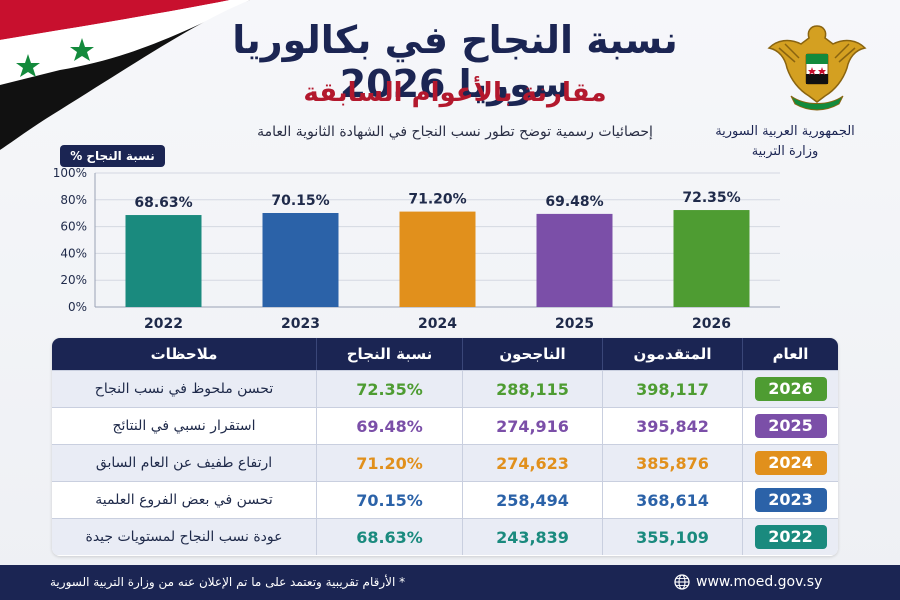  I want to click on applicants-value: 398,117, so click(672, 389).